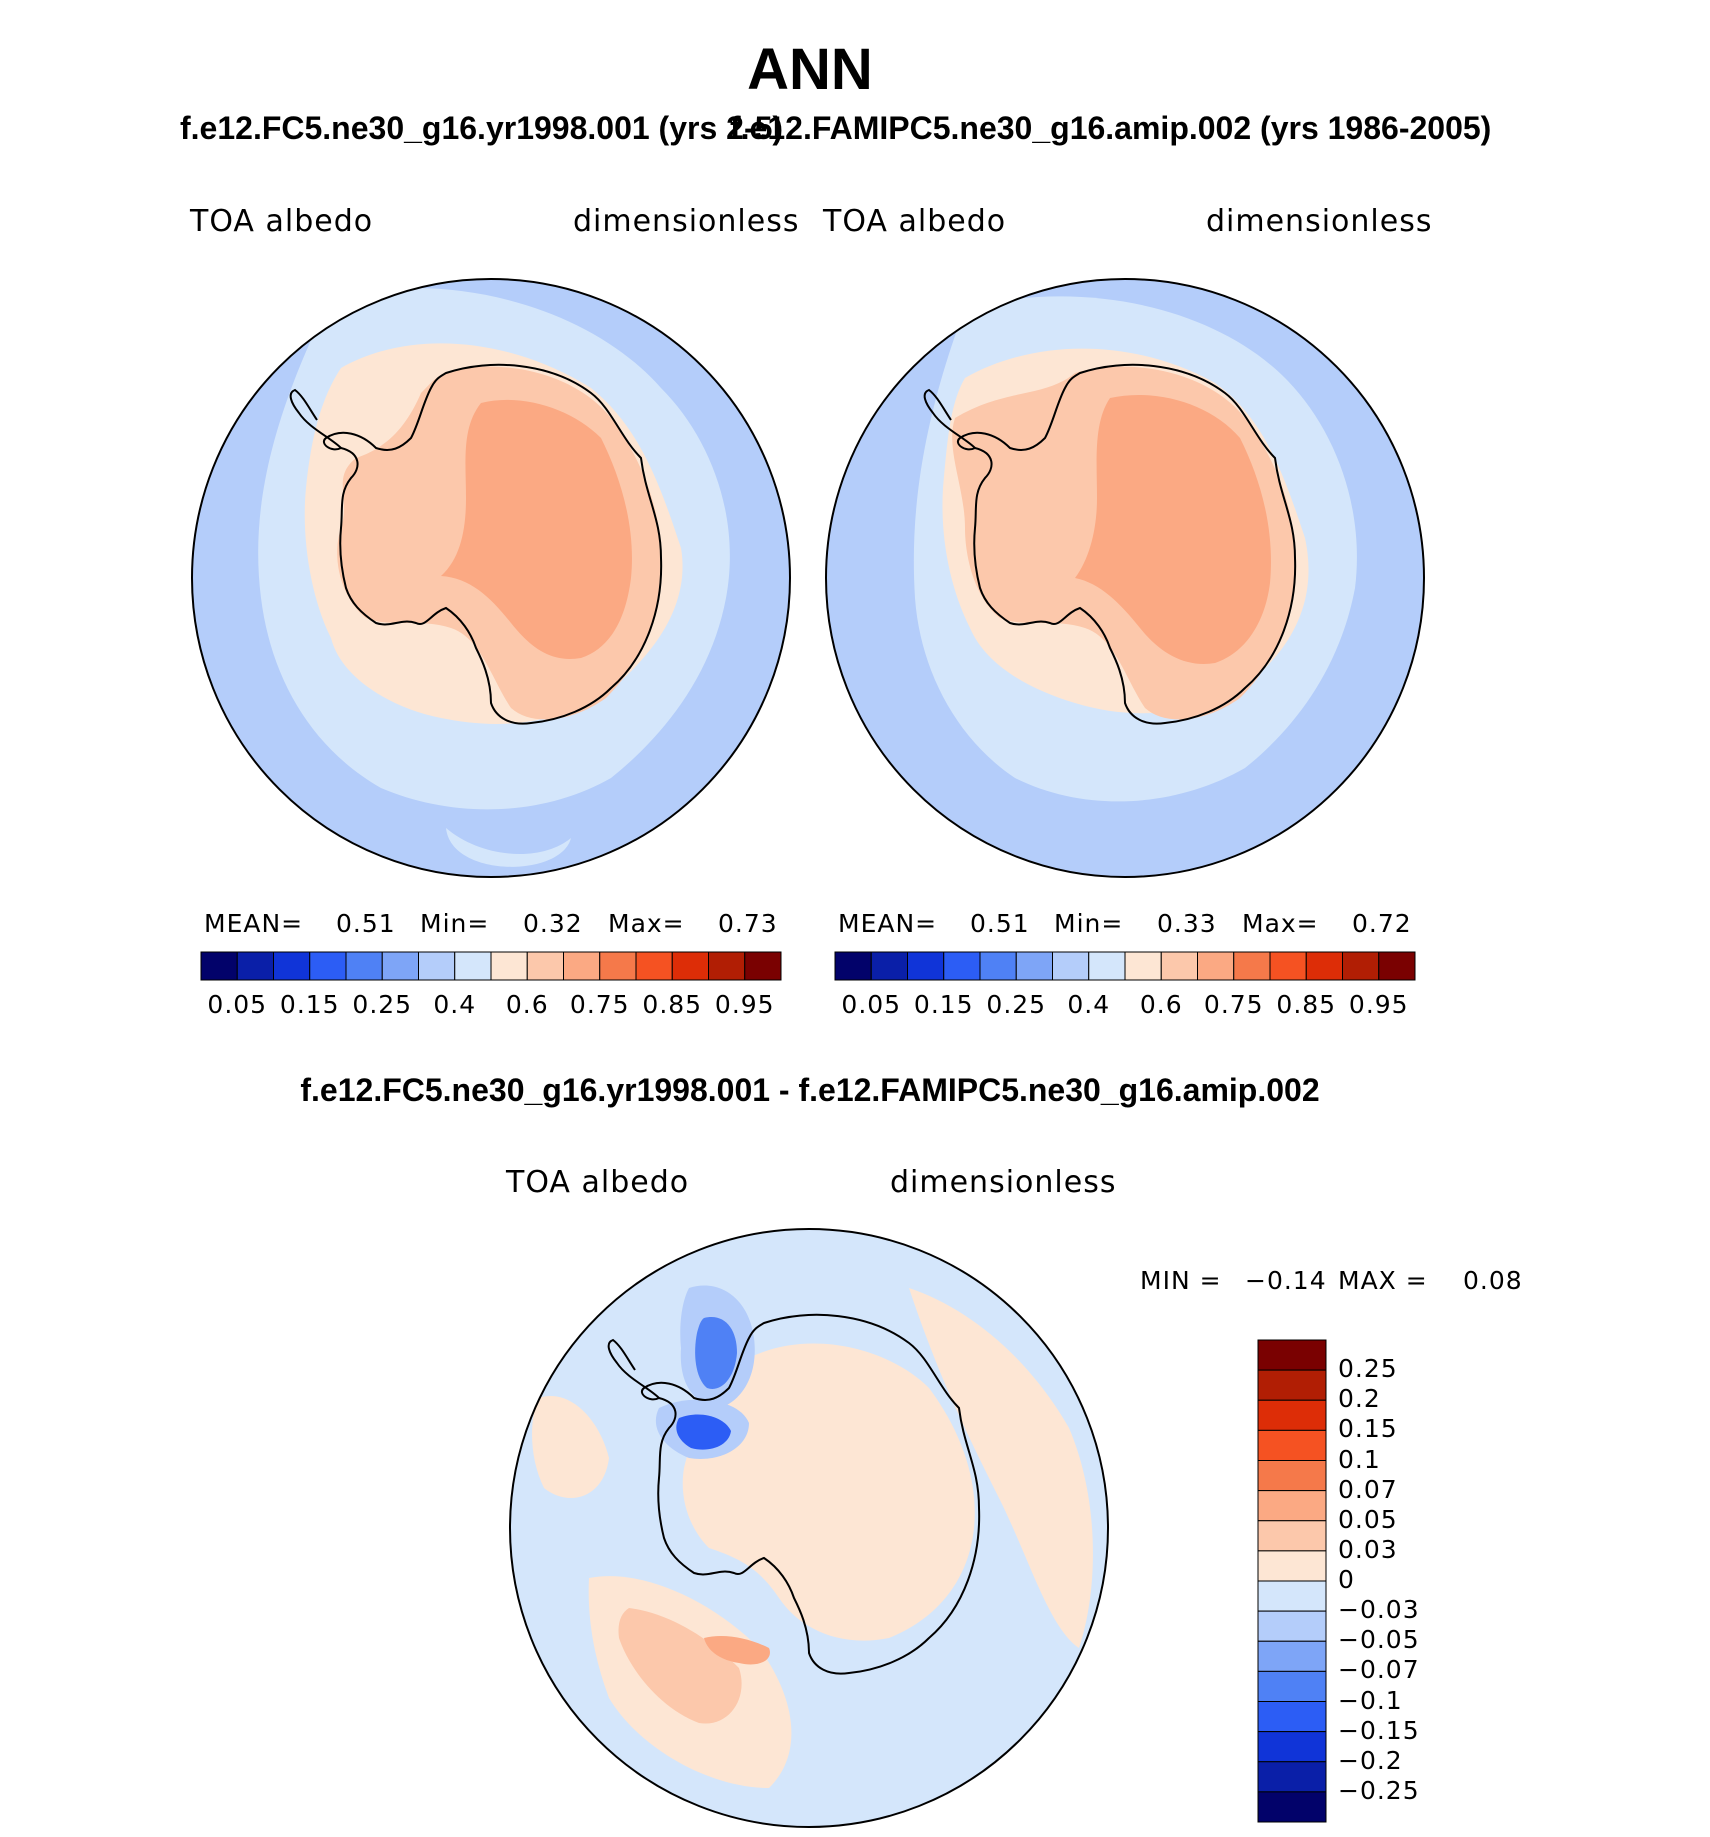  What do you see at coordinates (748, 923) in the screenshot?
I see `panel1-max-value: 0.73` at bounding box center [748, 923].